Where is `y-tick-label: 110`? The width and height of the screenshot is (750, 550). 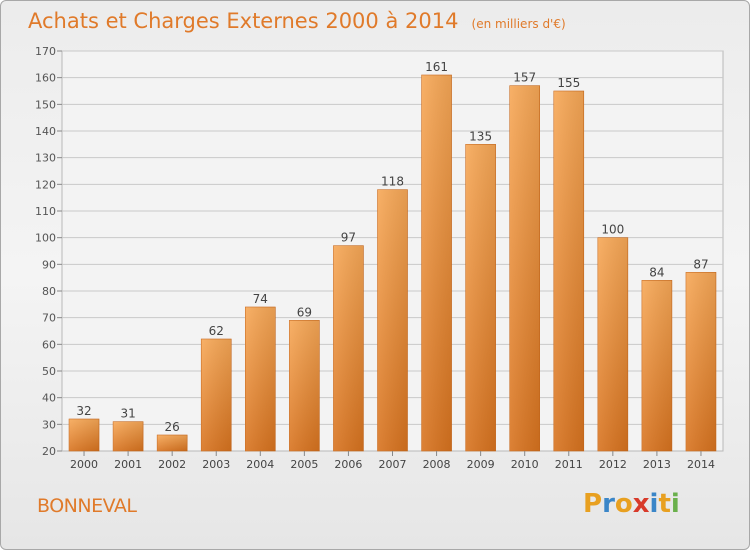
y-tick-label: 110 is located at coordinates (45, 211).